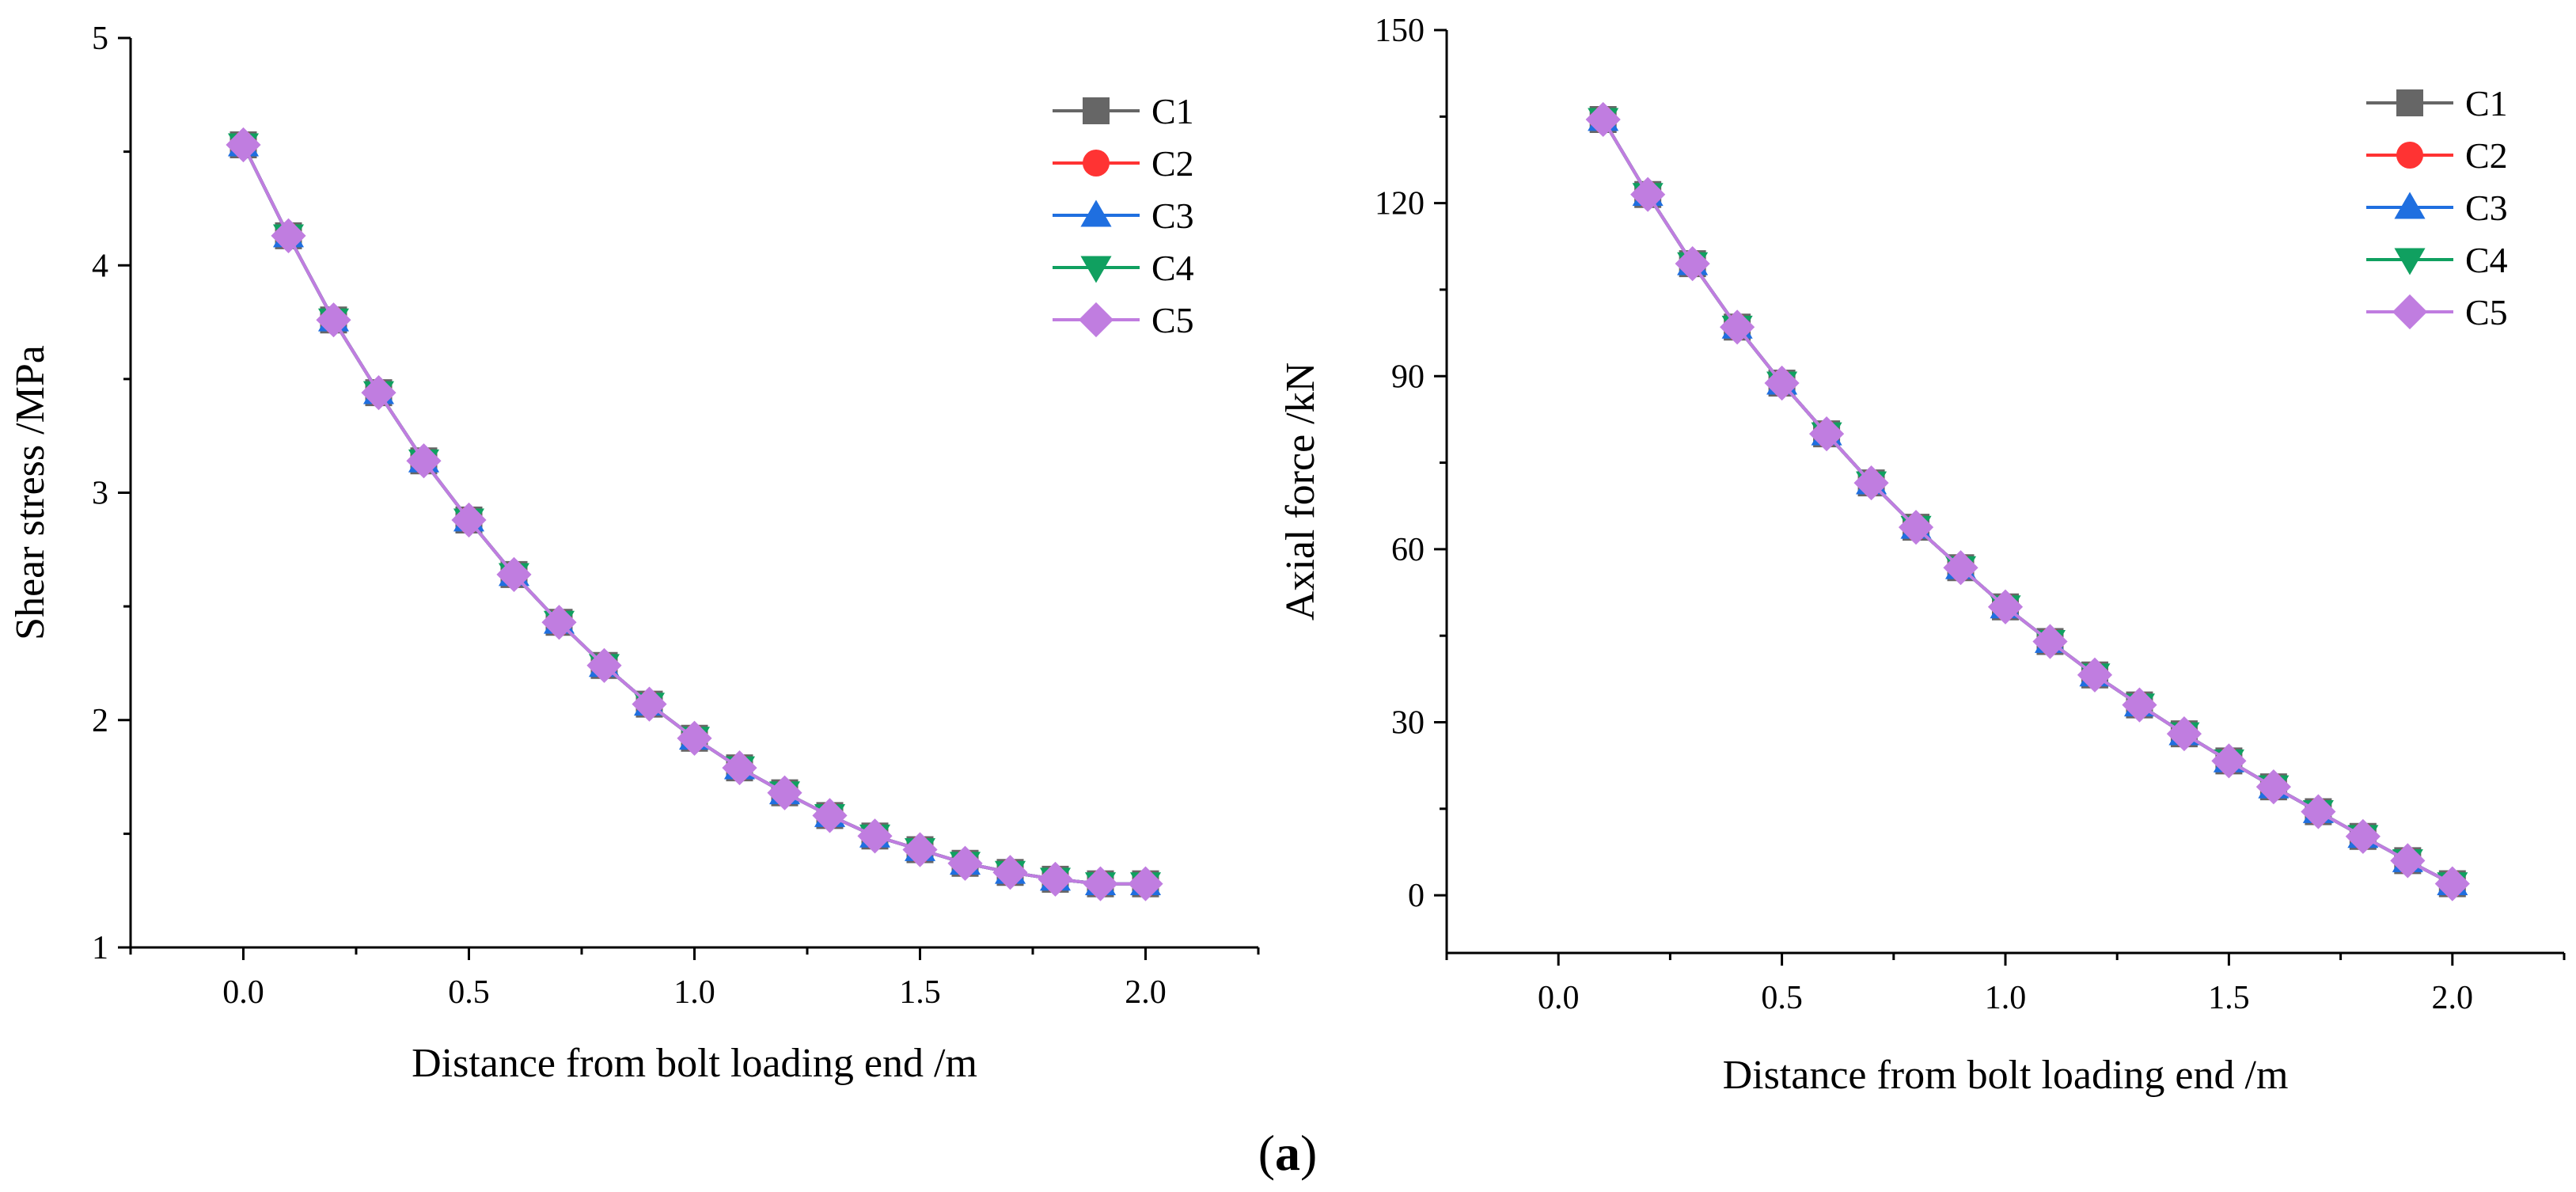 The image size is (2576, 1192). What do you see at coordinates (1408, 550) in the screenshot?
I see `y-tick-label: 60` at bounding box center [1408, 550].